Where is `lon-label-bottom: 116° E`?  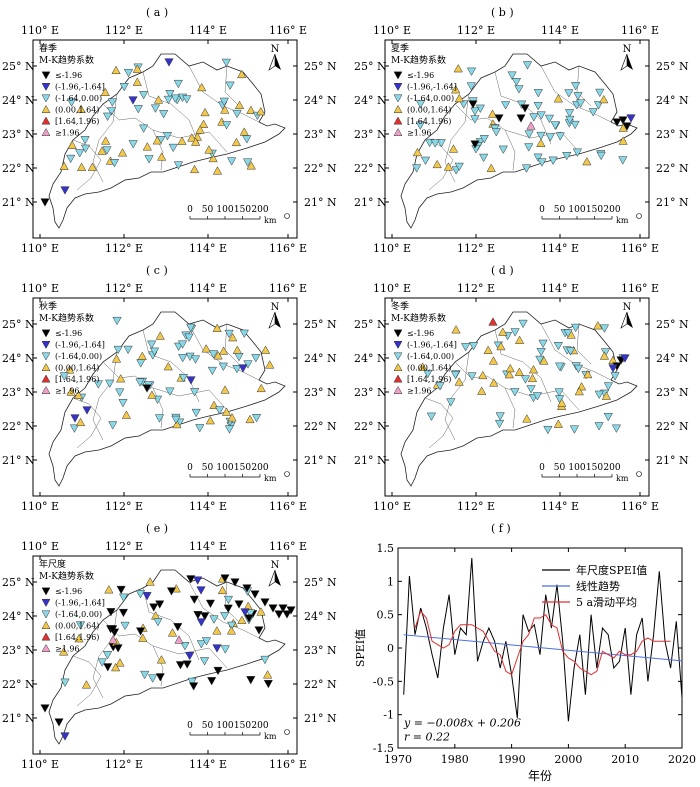
lon-label-bottom: 116° E is located at coordinates (288, 506).